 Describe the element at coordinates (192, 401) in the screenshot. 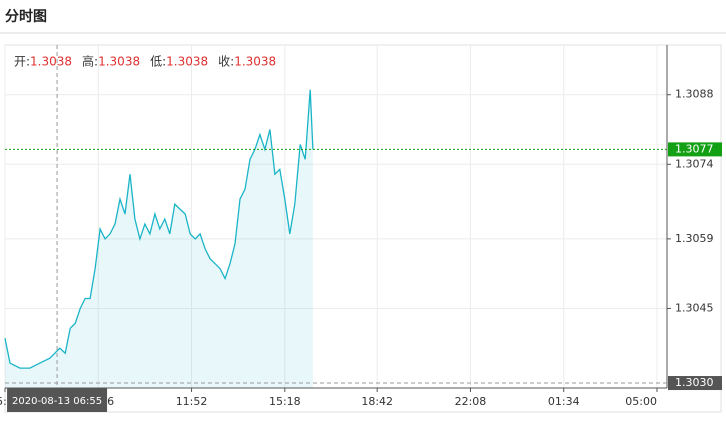

I see `x-tick-label: 11:52` at that location.